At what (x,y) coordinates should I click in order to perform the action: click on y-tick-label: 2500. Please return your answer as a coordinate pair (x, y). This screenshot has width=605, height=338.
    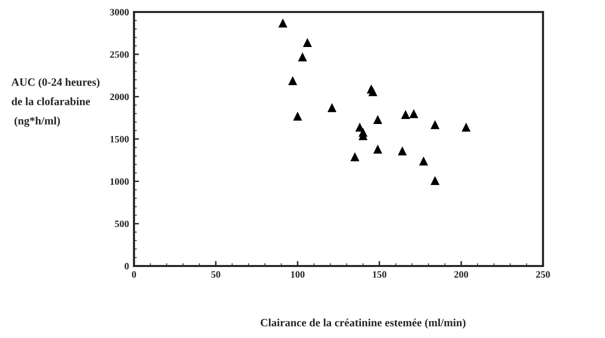
    Looking at the image, I should click on (119, 54).